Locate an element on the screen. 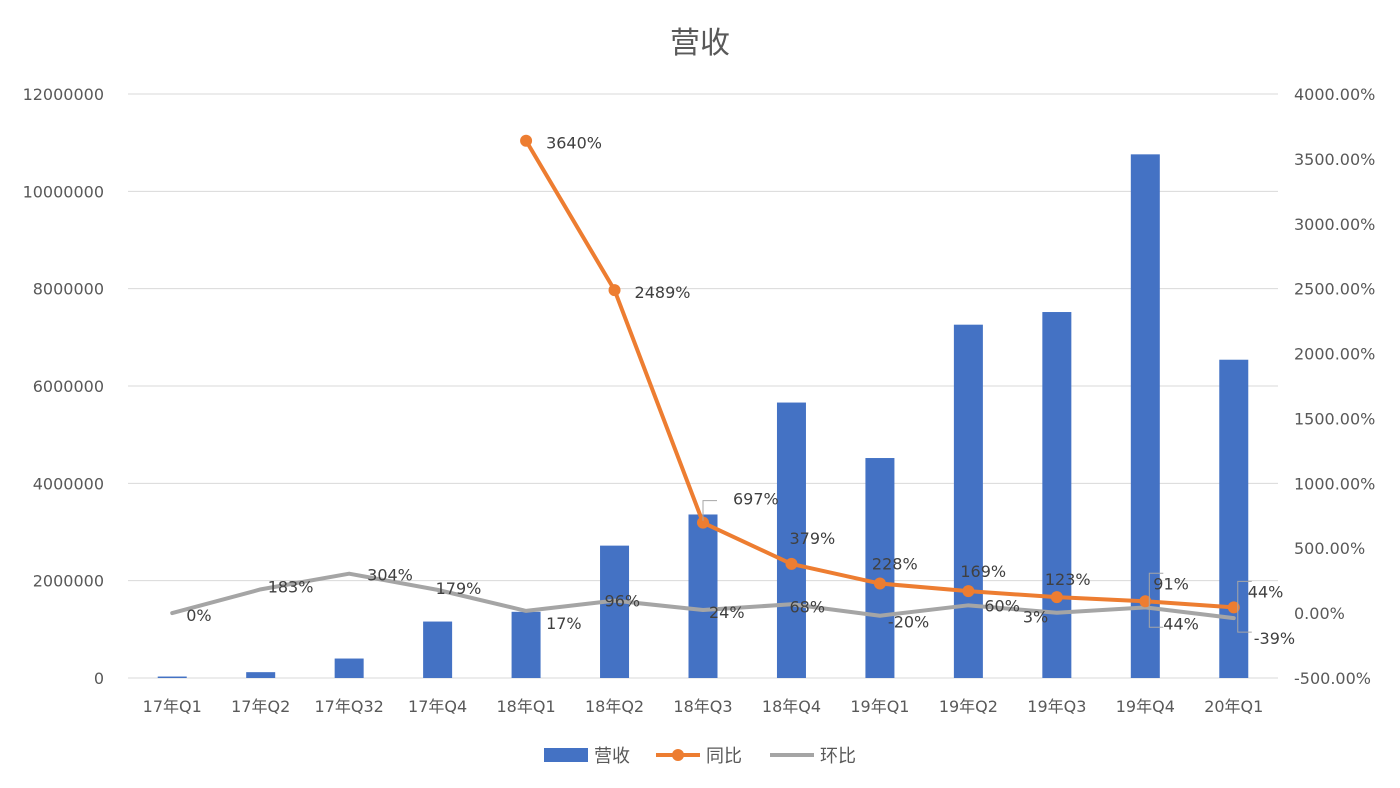  x-tick-label: 19年Q3 is located at coordinates (1056, 706).